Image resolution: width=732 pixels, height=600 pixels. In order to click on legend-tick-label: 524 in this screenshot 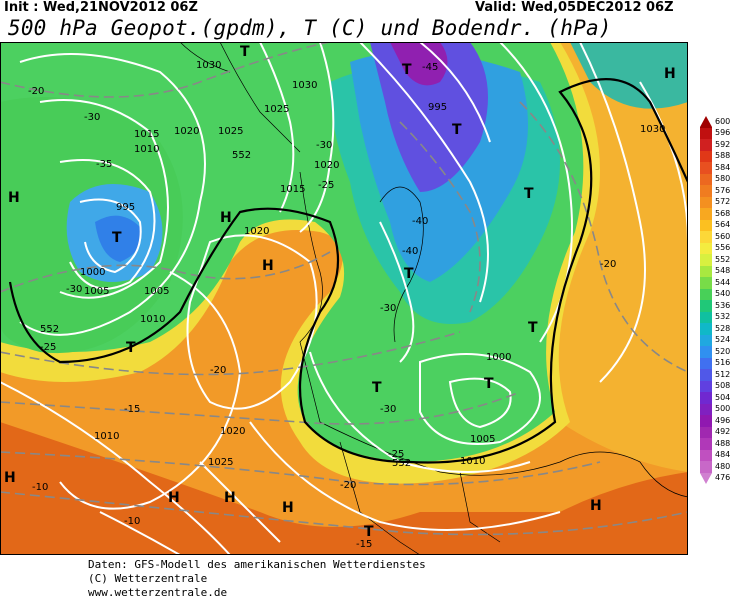, I will do `click(723, 340)`.